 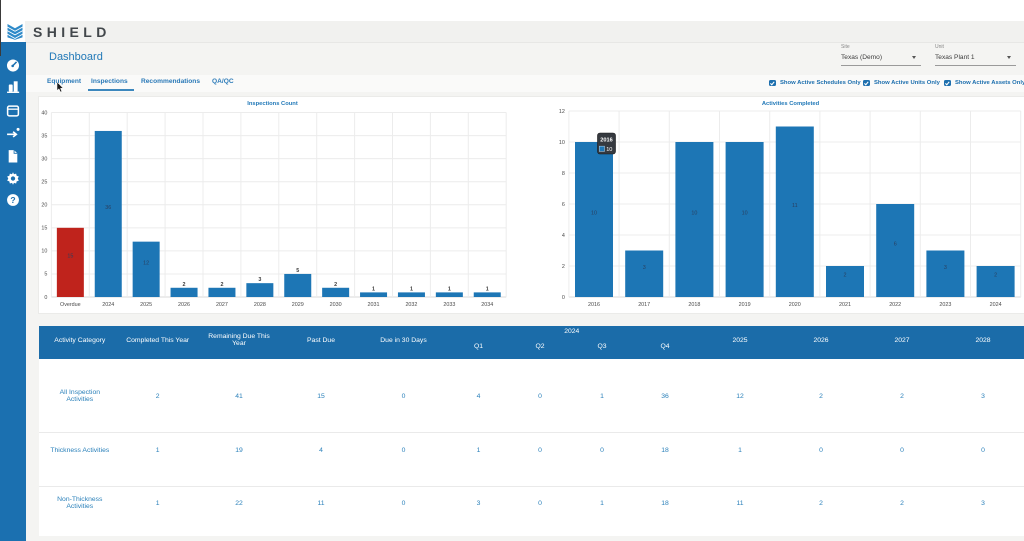 I want to click on svg-text: 2033, so click(x=449, y=305).